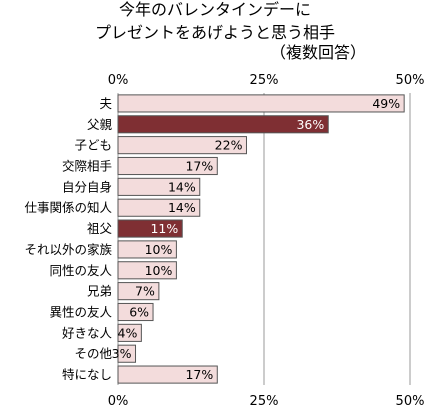 The image size is (430, 409). What do you see at coordinates (80, 312) in the screenshot?
I see `category-label: 異性の友人` at bounding box center [80, 312].